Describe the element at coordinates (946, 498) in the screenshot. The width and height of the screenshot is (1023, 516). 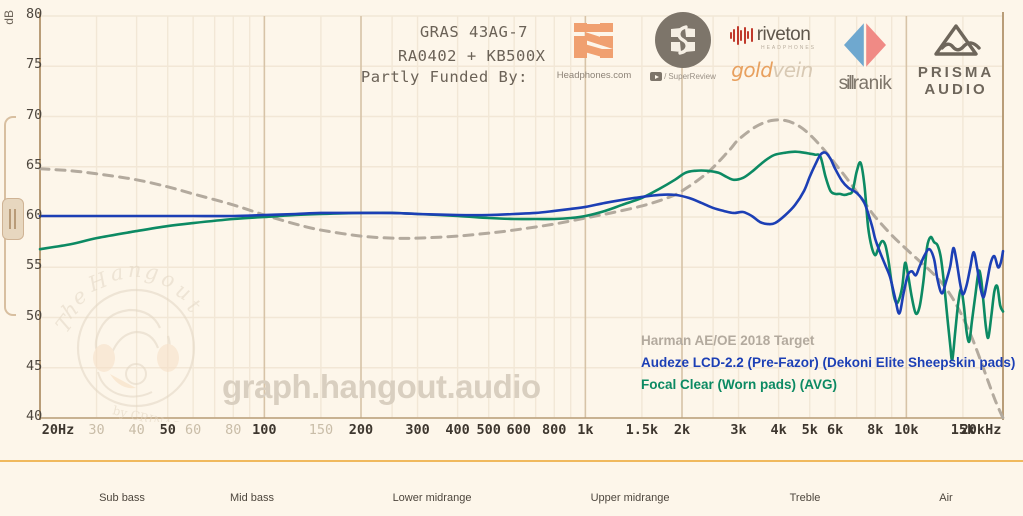
I see `frequency-band-label: Air` at that location.